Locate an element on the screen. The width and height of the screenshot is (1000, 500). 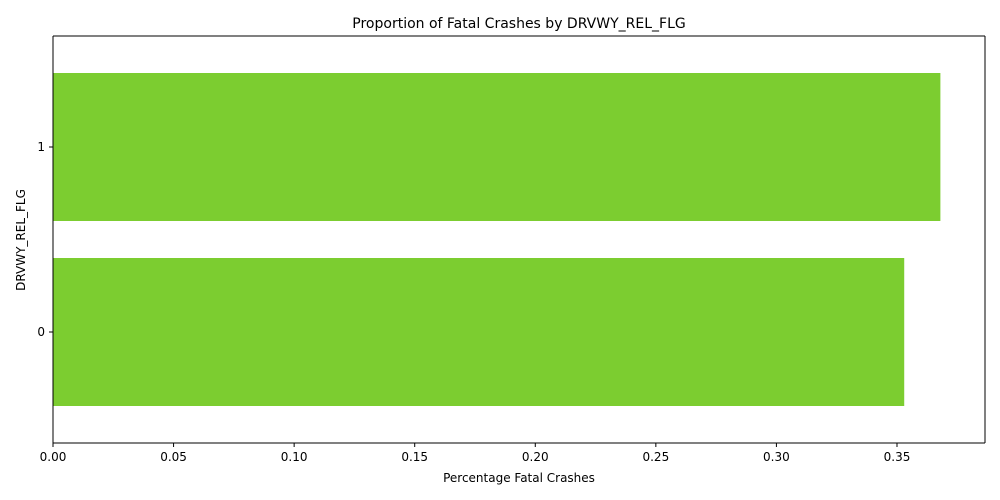
x-axis-label: Percentage Fatal Crashes is located at coordinates (519, 478).